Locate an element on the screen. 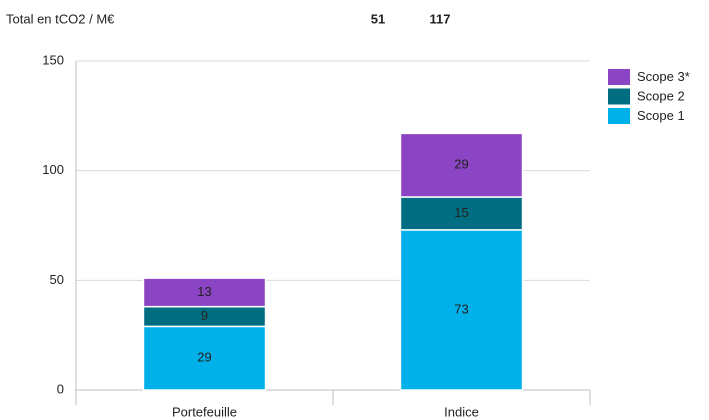  value-label: 15 is located at coordinates (461, 212).